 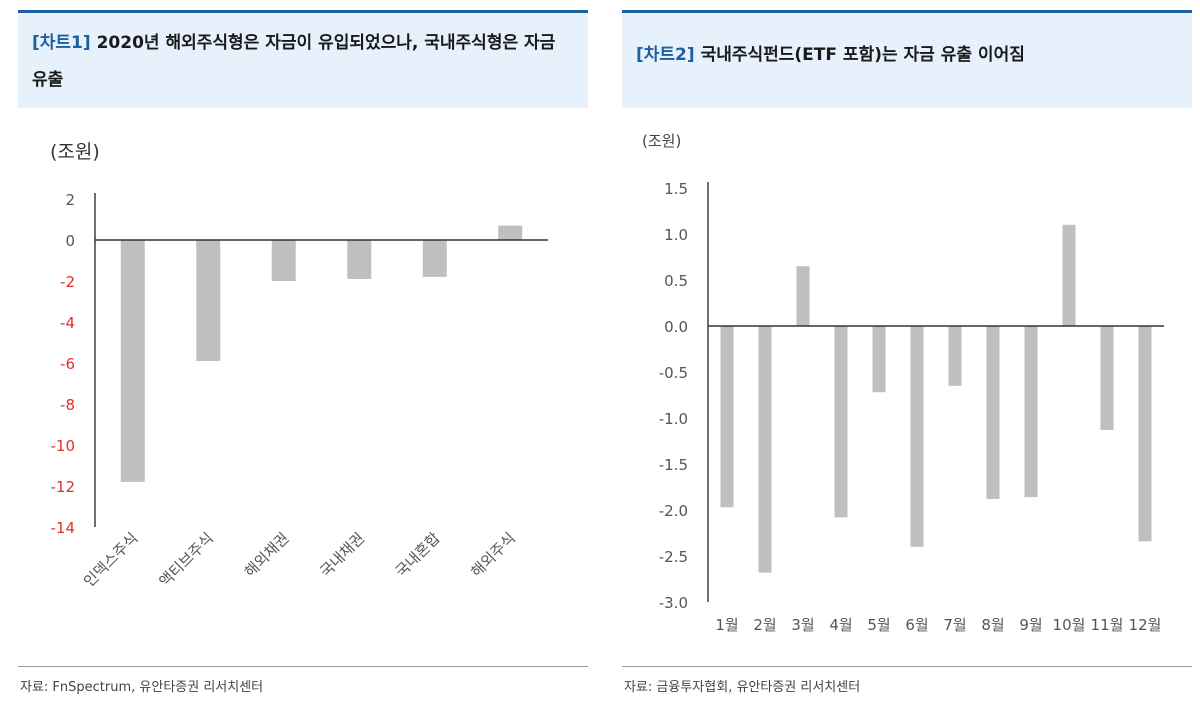 I want to click on chart-title-text: 2020년 해외주식형은 자금이 유입되었으나, 국내주식형은 자금 유출, so click(x=294, y=61).